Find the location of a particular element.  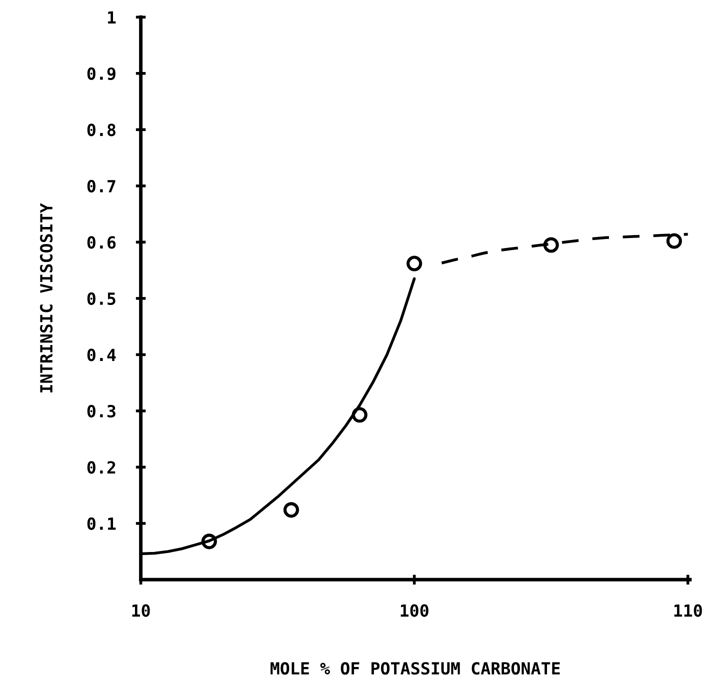

x-tick-label: 100 is located at coordinates (414, 610).